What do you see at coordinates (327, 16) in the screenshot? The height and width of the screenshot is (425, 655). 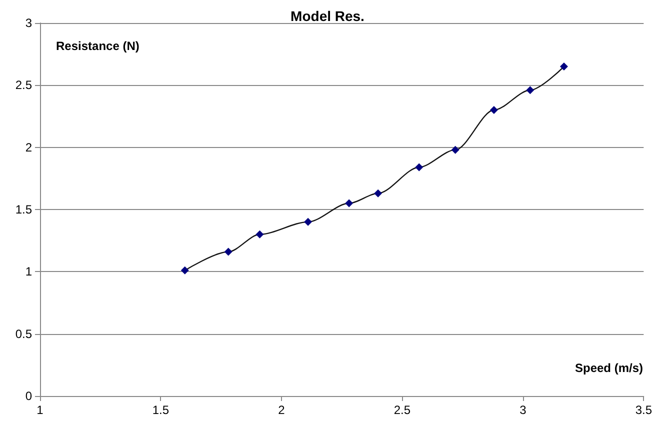 I see `chart-title: Model Res.` at bounding box center [327, 16].